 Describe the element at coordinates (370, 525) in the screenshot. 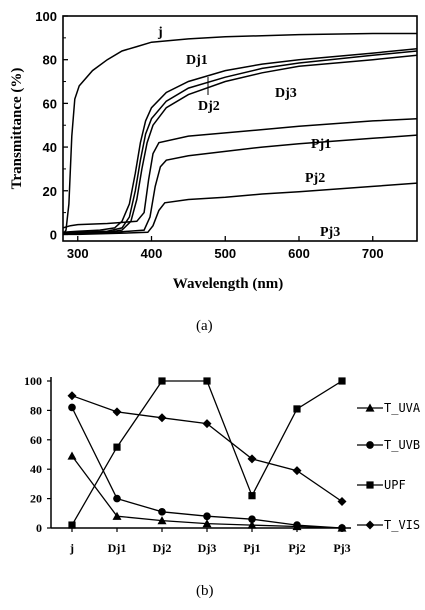

I see `legend-marker-t-vis` at that location.